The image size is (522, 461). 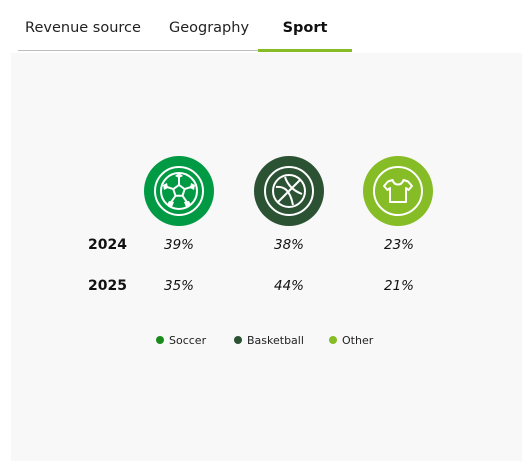 I want to click on other-share-2025: 21%, so click(x=398, y=286).